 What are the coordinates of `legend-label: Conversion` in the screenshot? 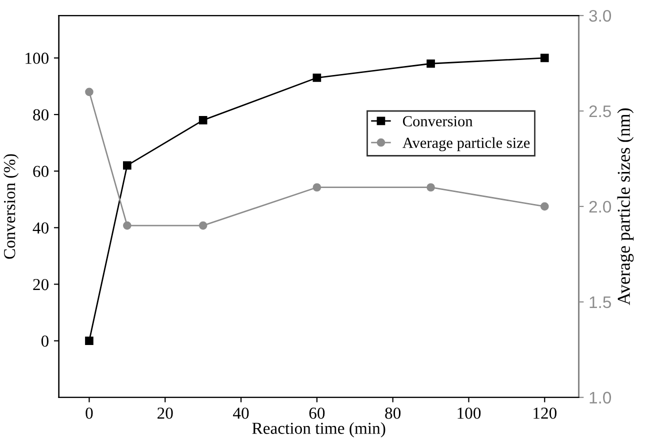 It's located at (437, 121).